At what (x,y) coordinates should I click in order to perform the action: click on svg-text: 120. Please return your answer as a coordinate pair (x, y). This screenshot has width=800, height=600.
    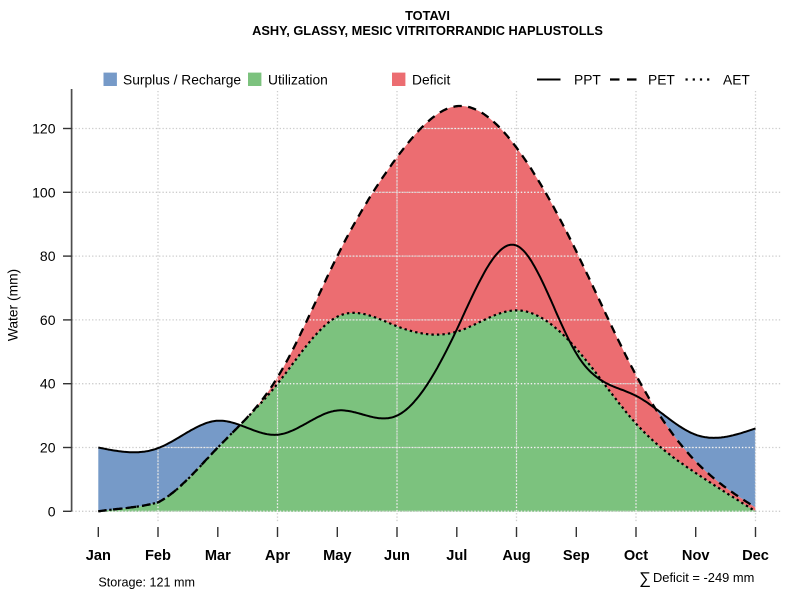
    Looking at the image, I should click on (44, 129).